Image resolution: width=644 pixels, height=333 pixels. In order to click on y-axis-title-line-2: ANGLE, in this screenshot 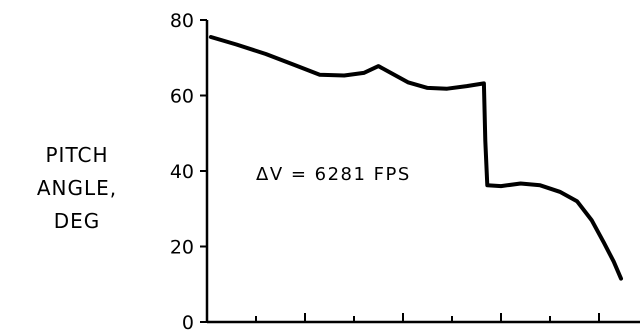, I will do `click(77, 188)`.